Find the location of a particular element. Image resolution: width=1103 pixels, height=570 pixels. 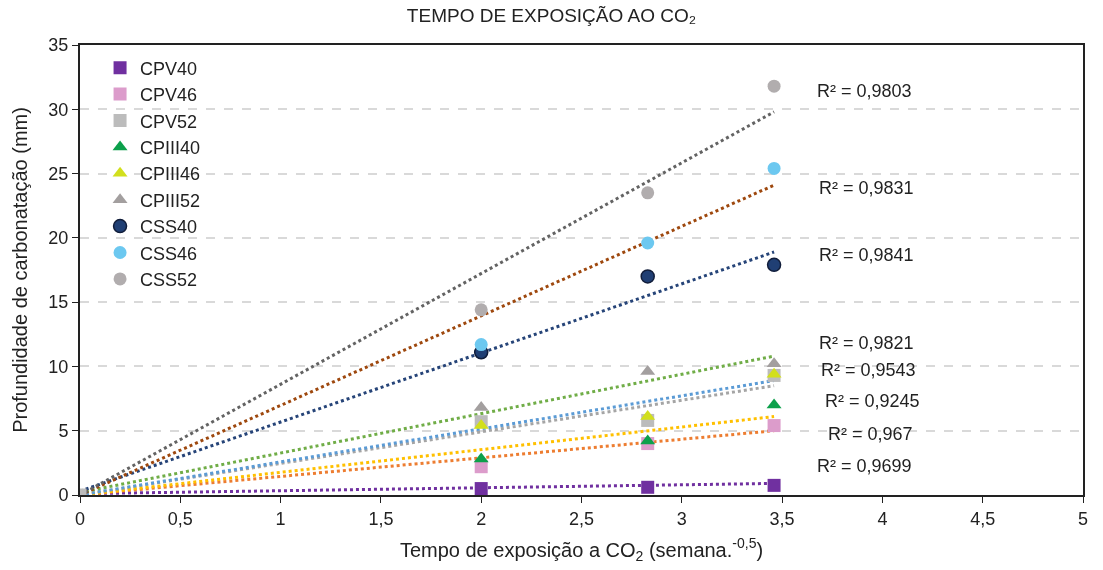

x-tick-label: 2,5 is located at coordinates (581, 518).